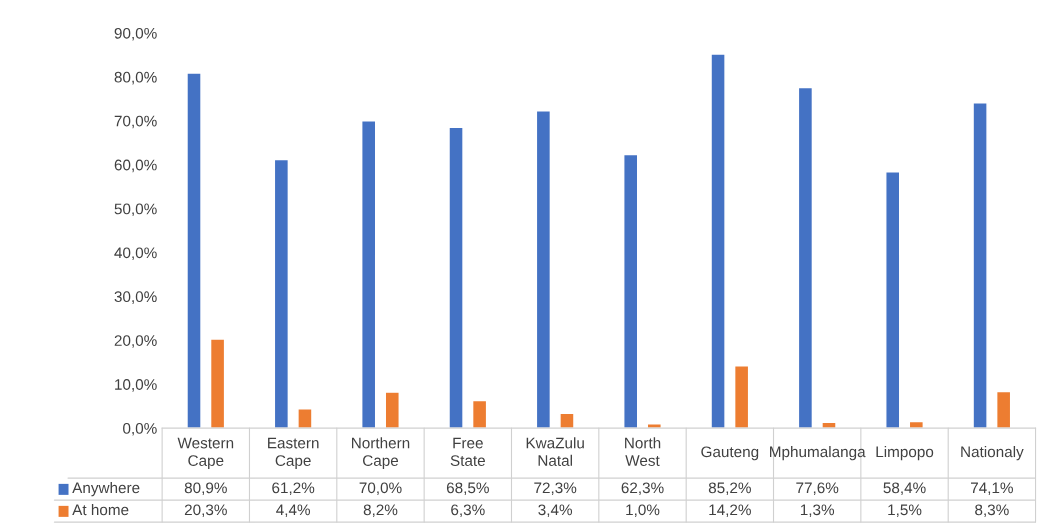 The image size is (1046, 524). Describe the element at coordinates (106, 489) in the screenshot. I see `legend-label: Anywhere` at that location.